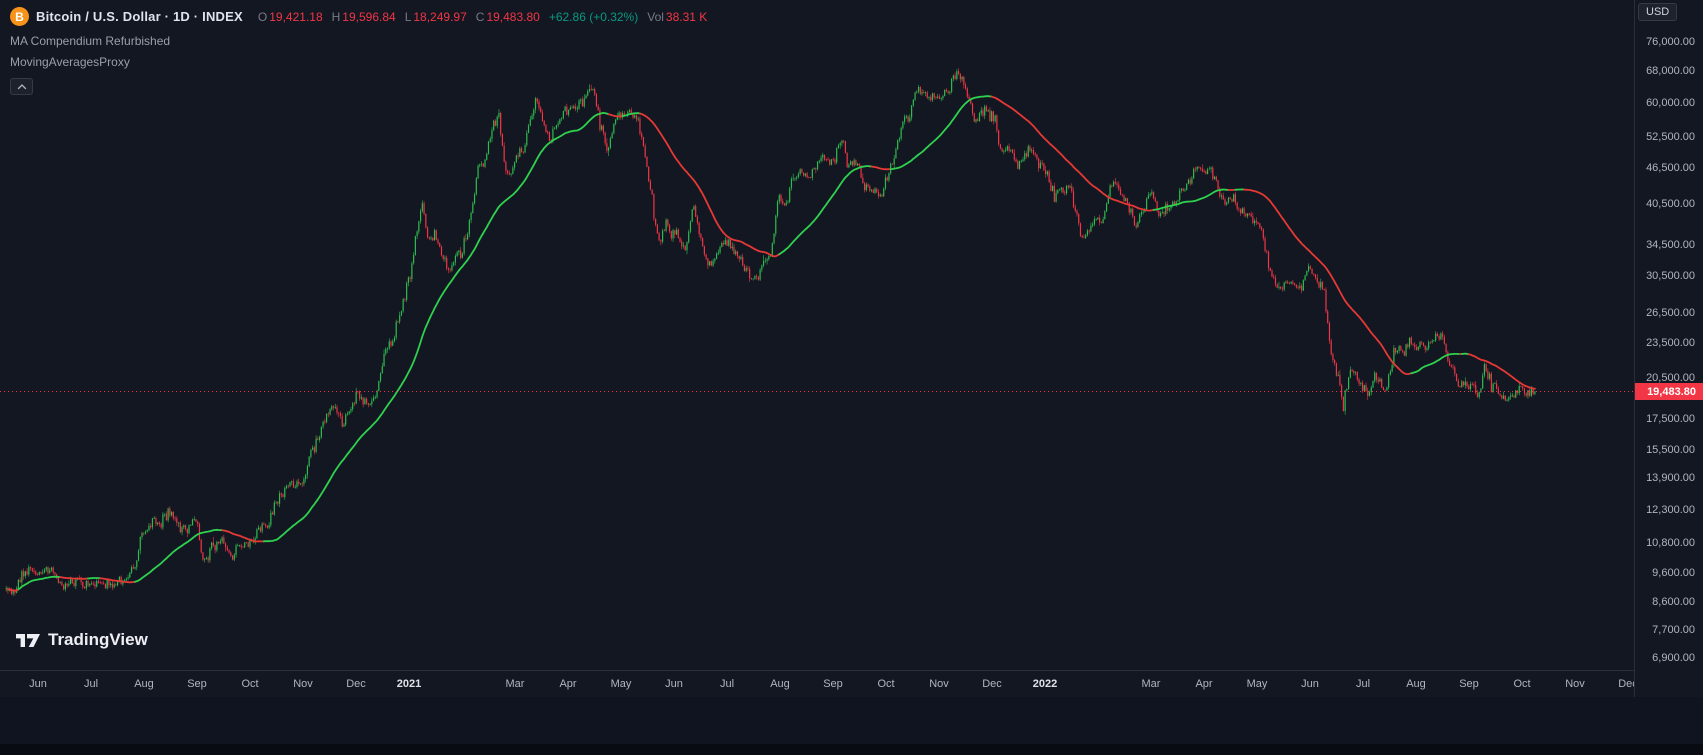  Describe the element at coordinates (1673, 573) in the screenshot. I see `price-tick-label: 9,600.00` at that location.